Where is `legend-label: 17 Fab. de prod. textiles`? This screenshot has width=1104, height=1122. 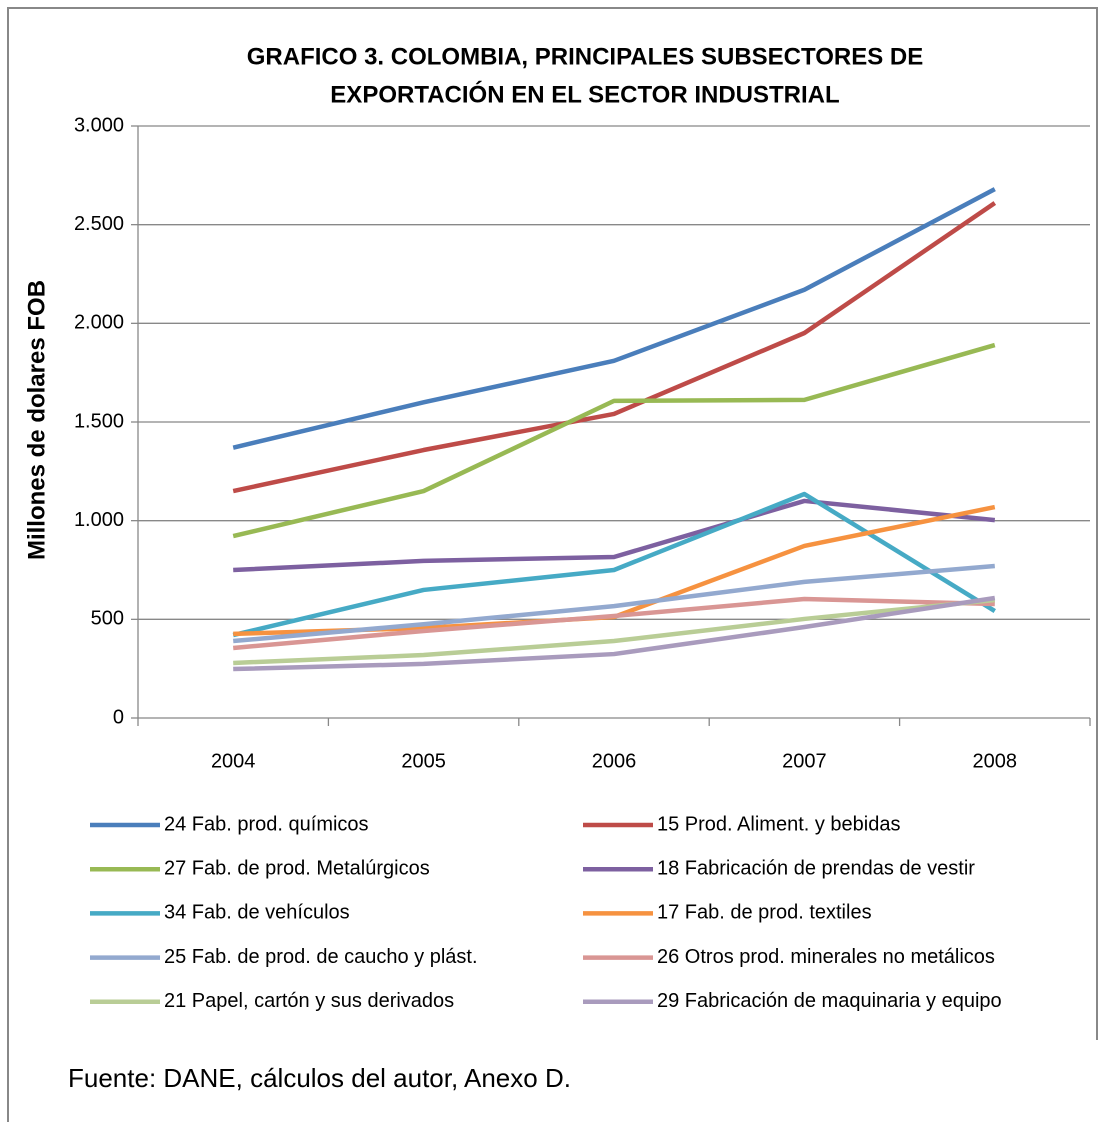 legend-label: 17 Fab. de prod. textiles is located at coordinates (764, 913).